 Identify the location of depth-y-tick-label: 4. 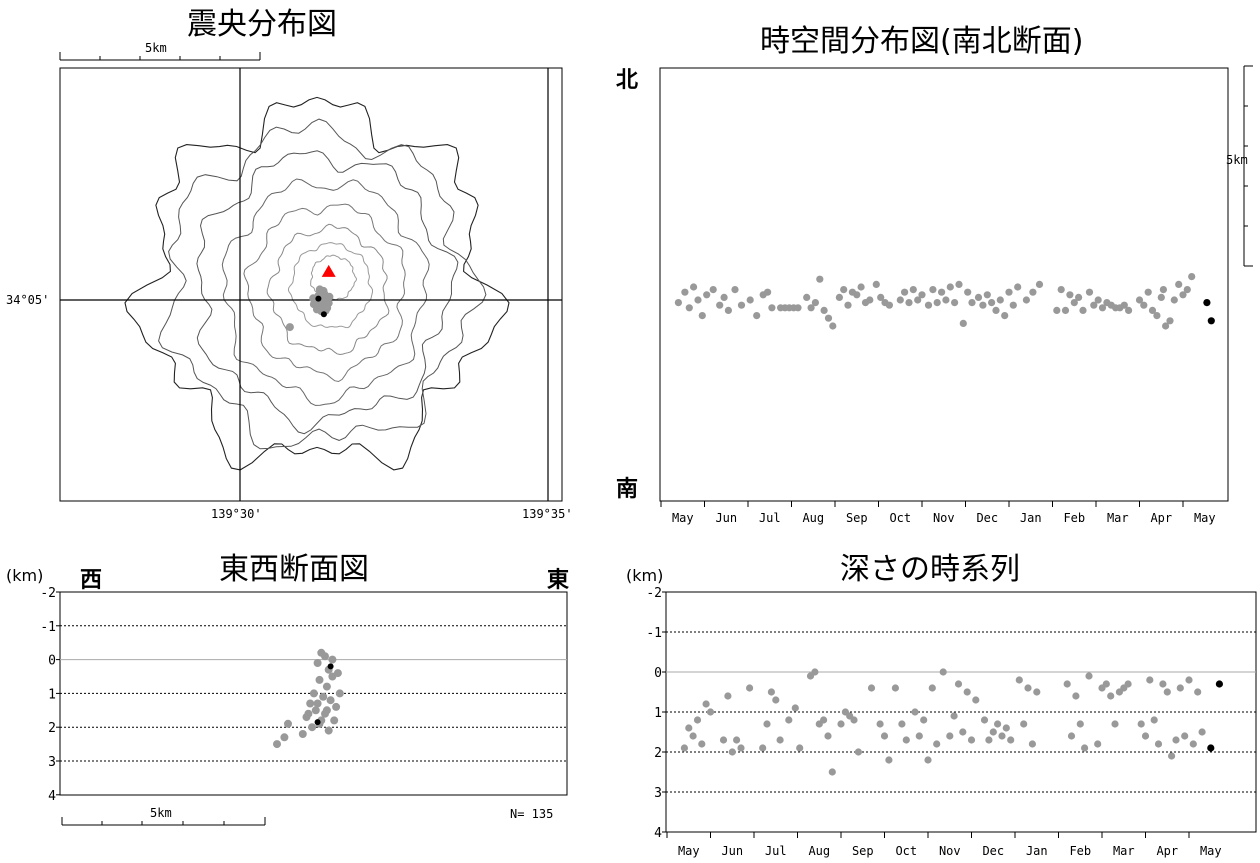
(658, 833).